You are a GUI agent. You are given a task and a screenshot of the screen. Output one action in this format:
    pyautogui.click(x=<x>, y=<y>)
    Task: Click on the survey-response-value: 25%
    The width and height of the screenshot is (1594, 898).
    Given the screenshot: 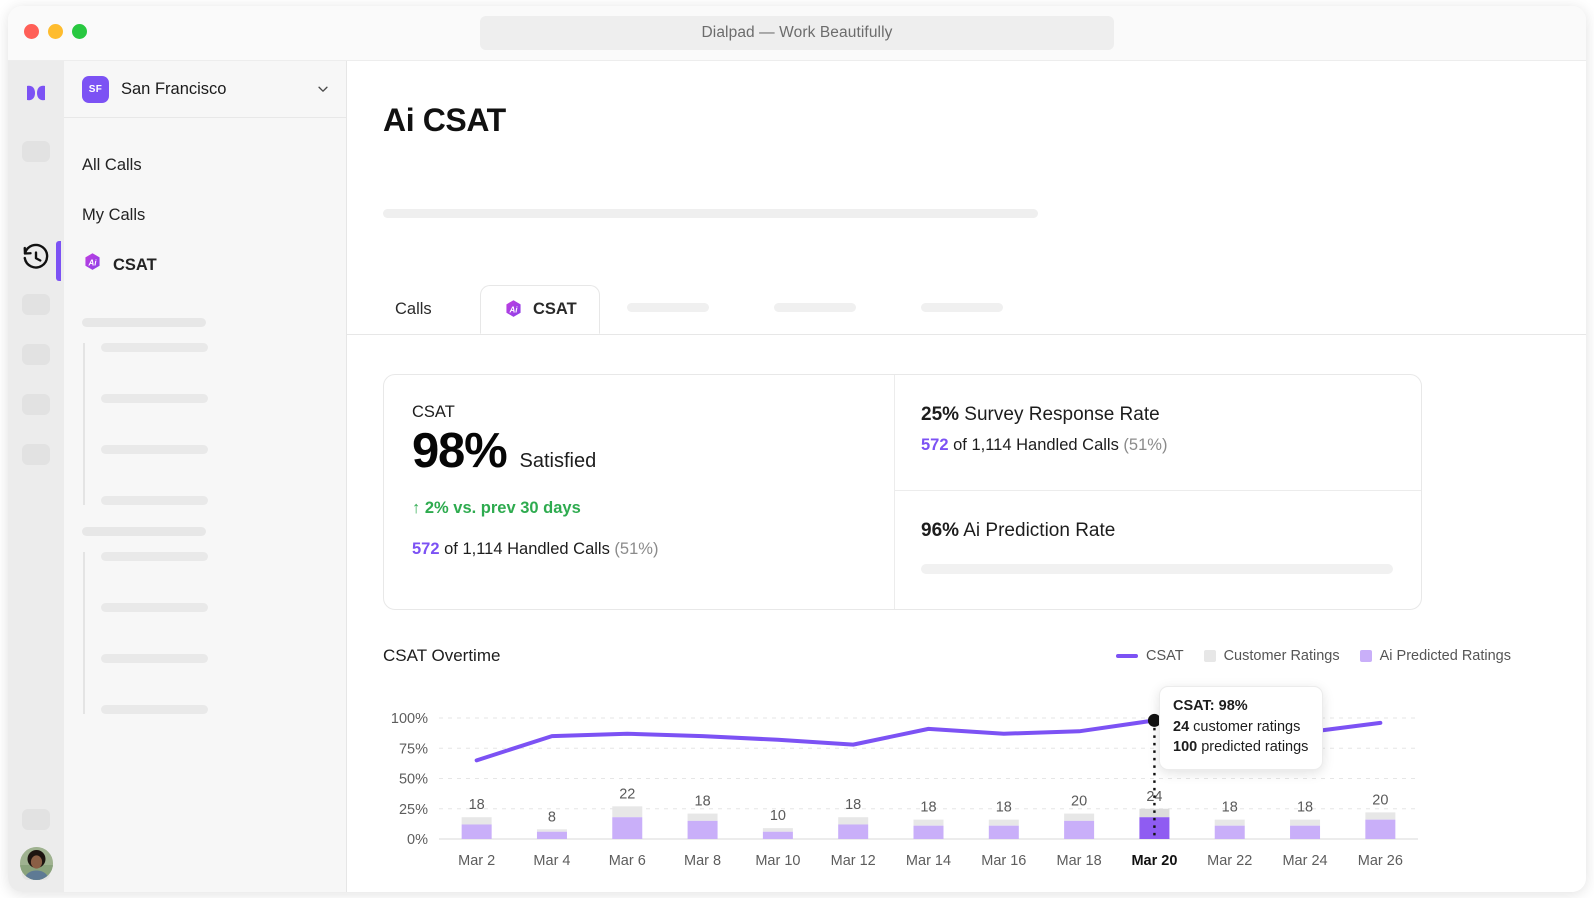 What is the action you would take?
    pyautogui.click(x=940, y=414)
    